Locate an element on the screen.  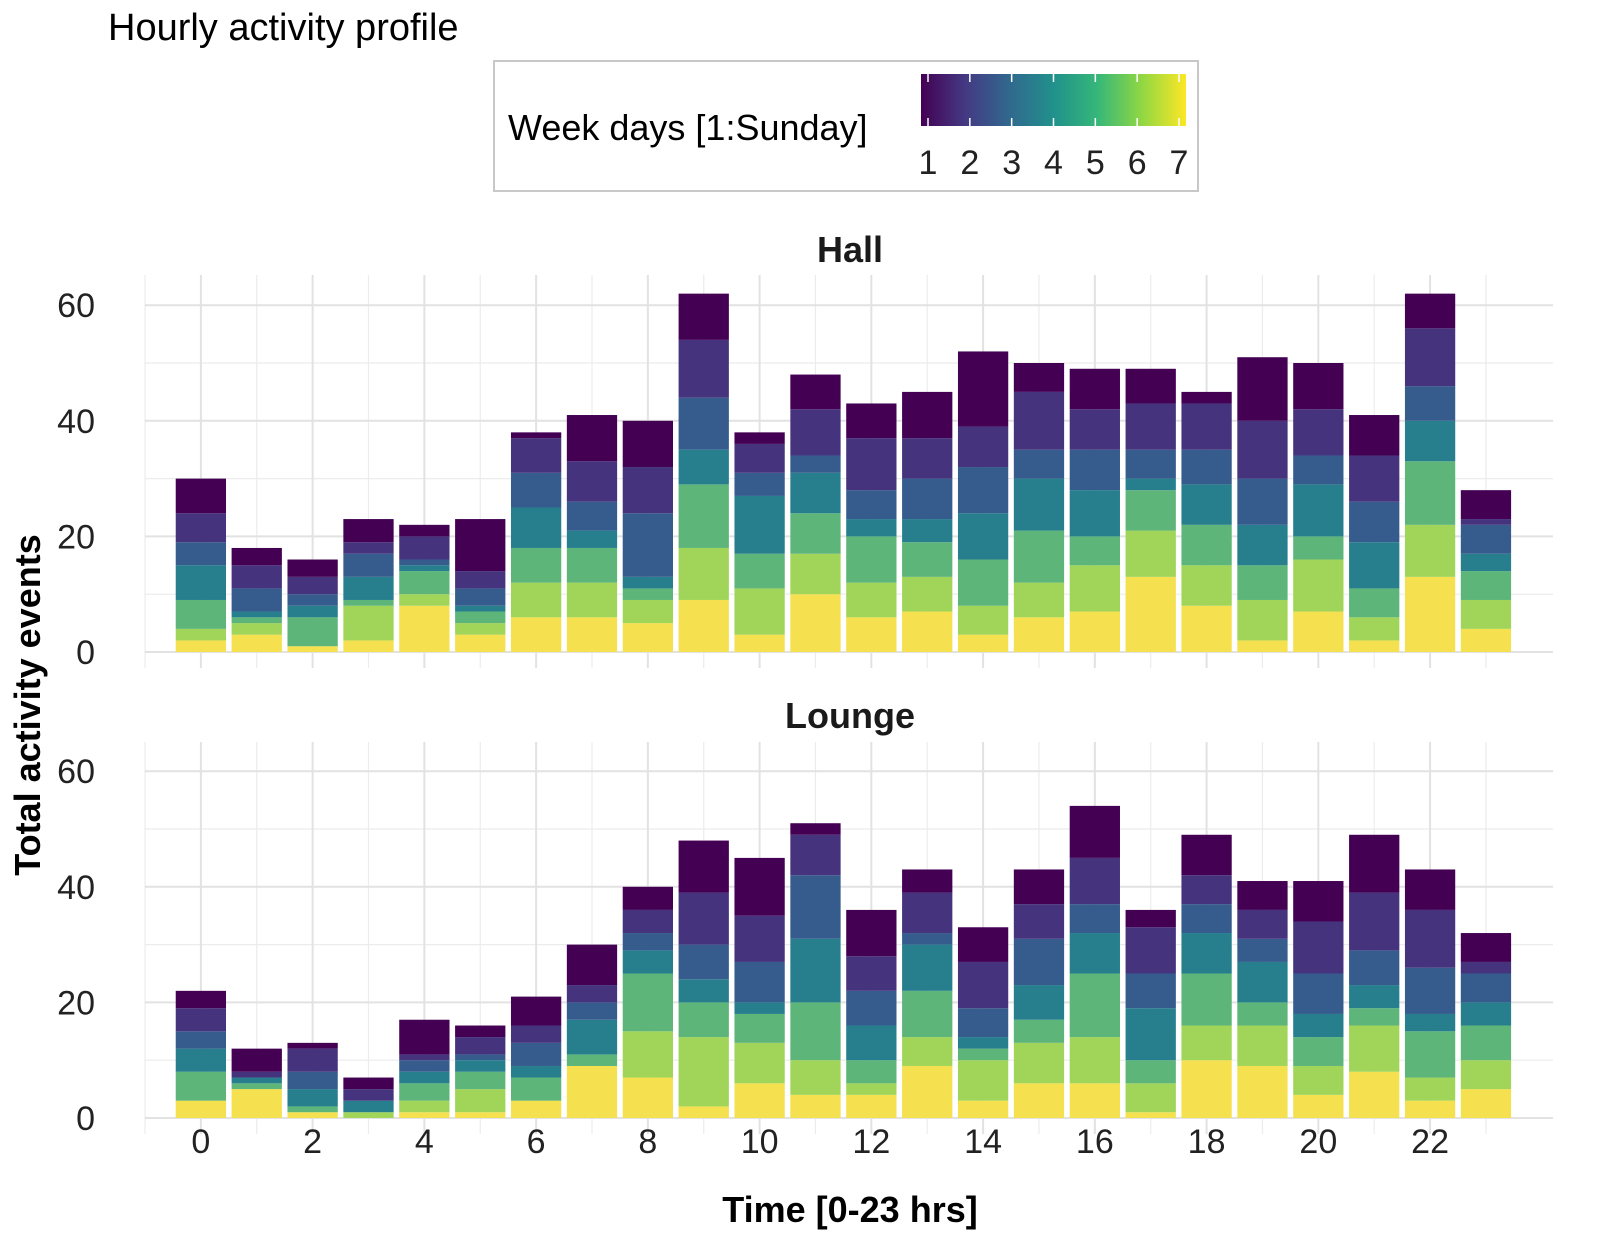
bar-segment-lounge-h2-day4 is located at coordinates (312, 1098).